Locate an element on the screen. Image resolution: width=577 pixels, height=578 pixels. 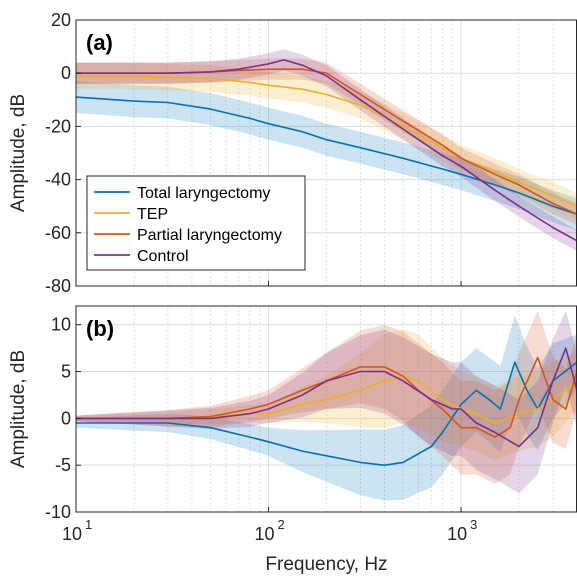
x-axis-label: Frequency, Hz is located at coordinates (326, 564).